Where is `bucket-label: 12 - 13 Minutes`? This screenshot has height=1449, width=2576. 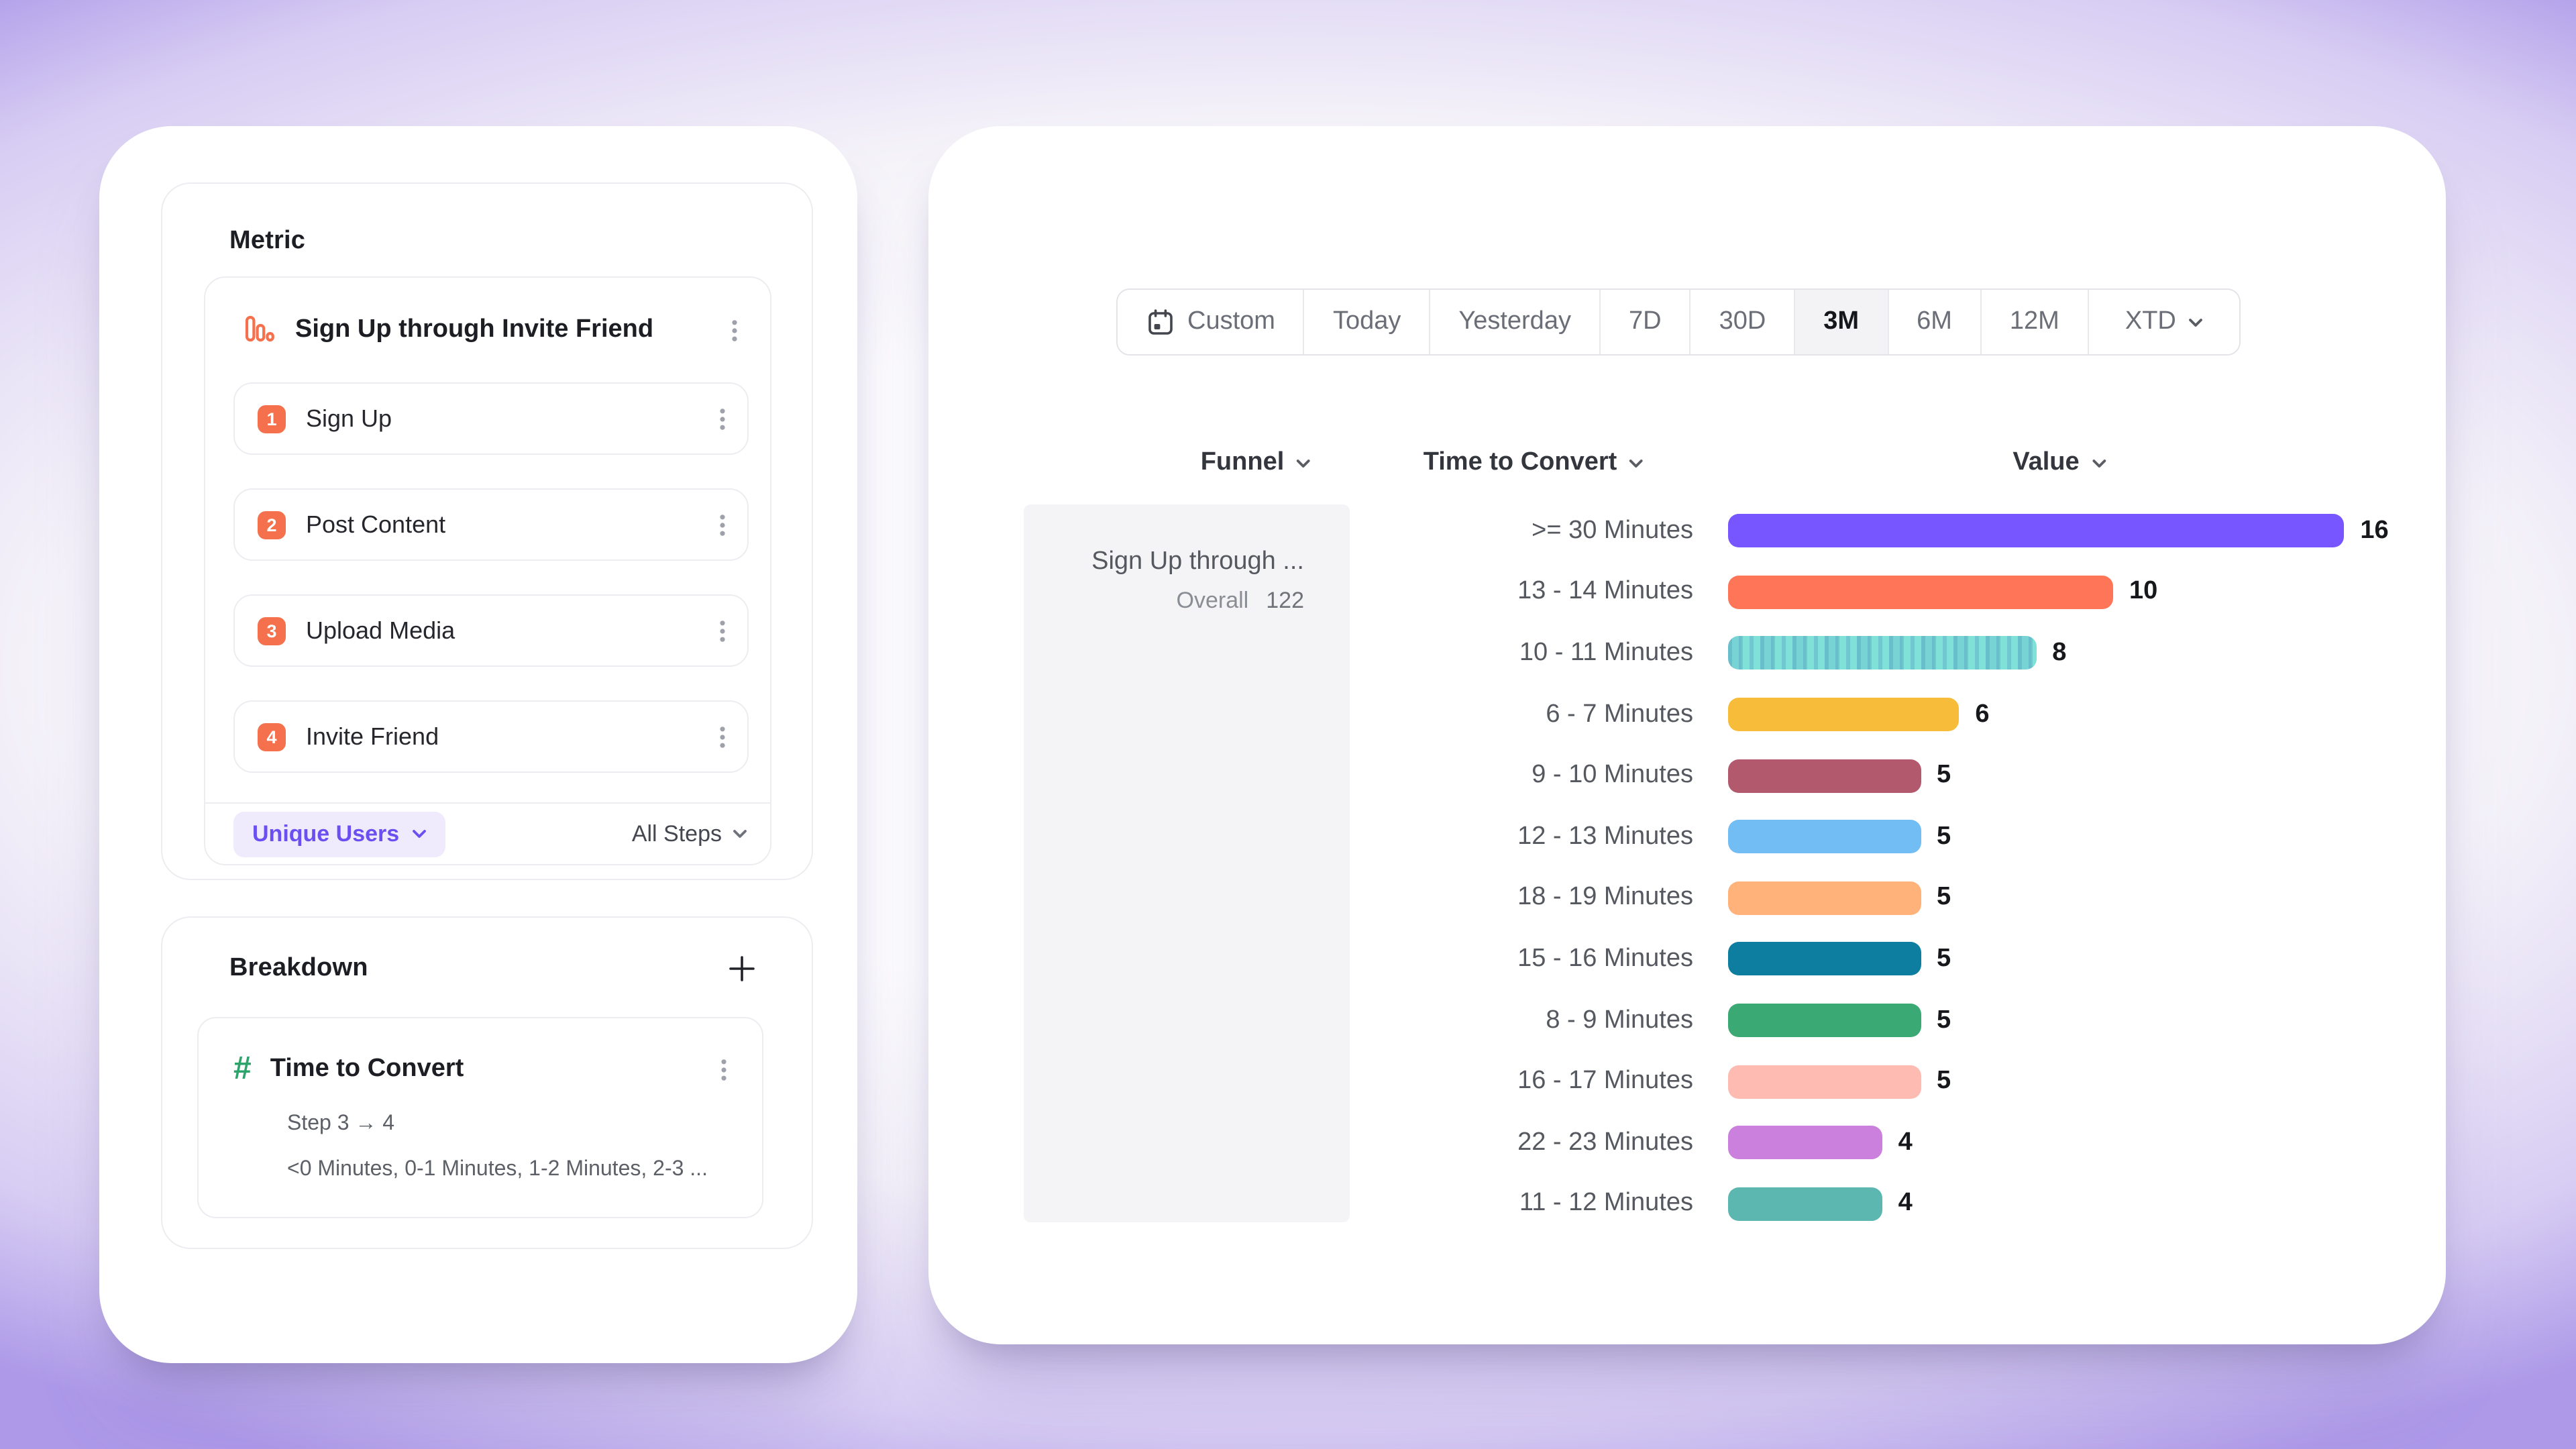 bucket-label: 12 - 13 Minutes is located at coordinates (1605, 836).